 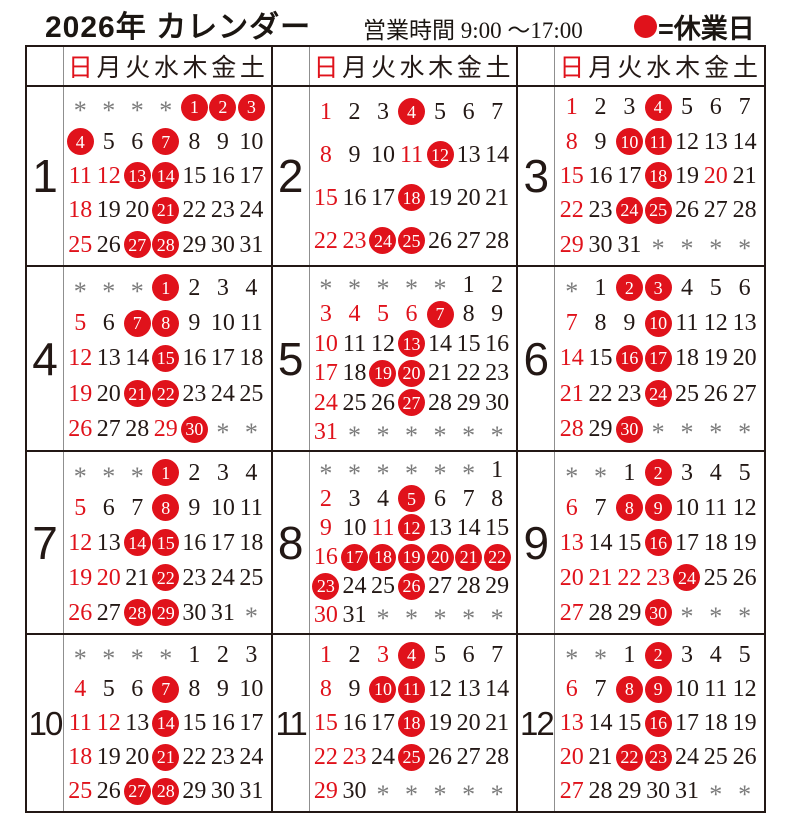 I want to click on weekday-header-row: 日月火水木金土, so click(x=149, y=67).